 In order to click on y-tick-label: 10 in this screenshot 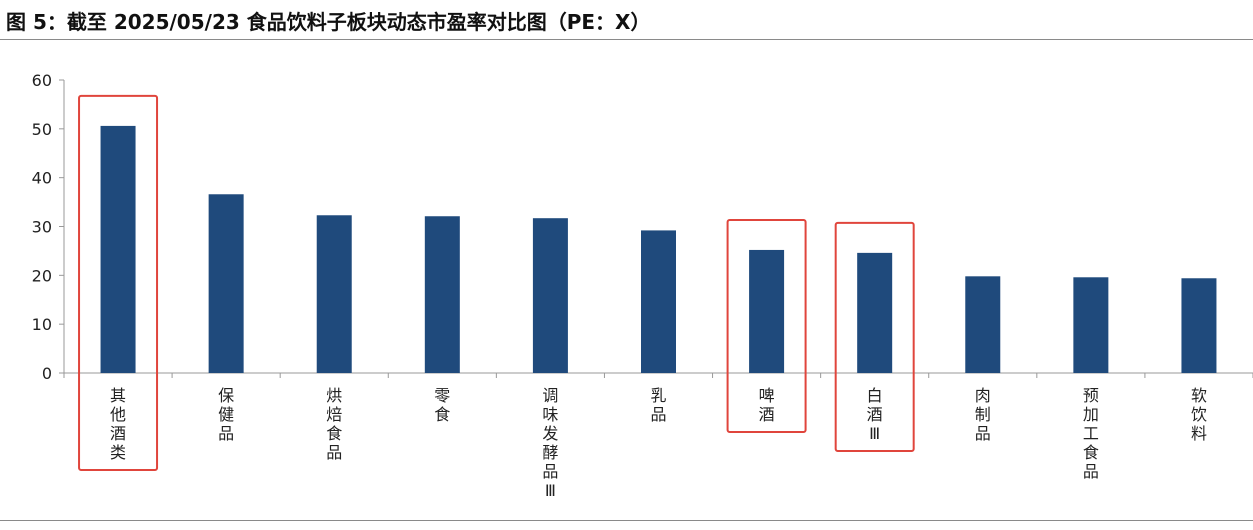, I will do `click(42, 324)`.